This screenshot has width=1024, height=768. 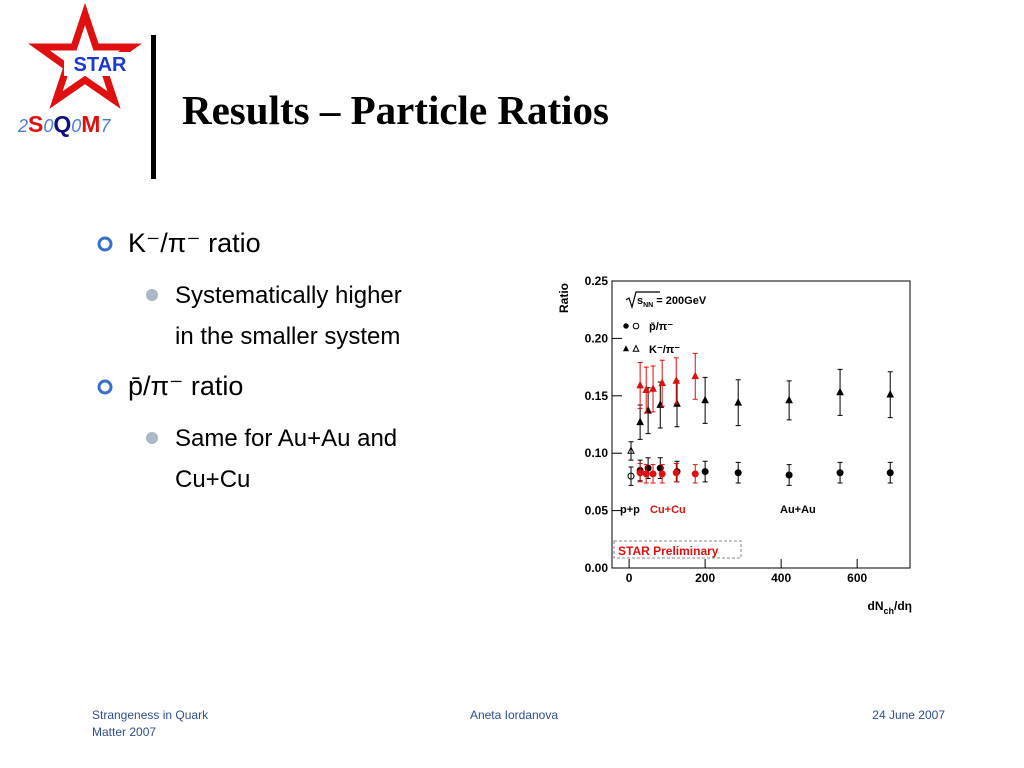 I want to click on sub-bullet-text: Systematically higher, so click(x=288, y=295).